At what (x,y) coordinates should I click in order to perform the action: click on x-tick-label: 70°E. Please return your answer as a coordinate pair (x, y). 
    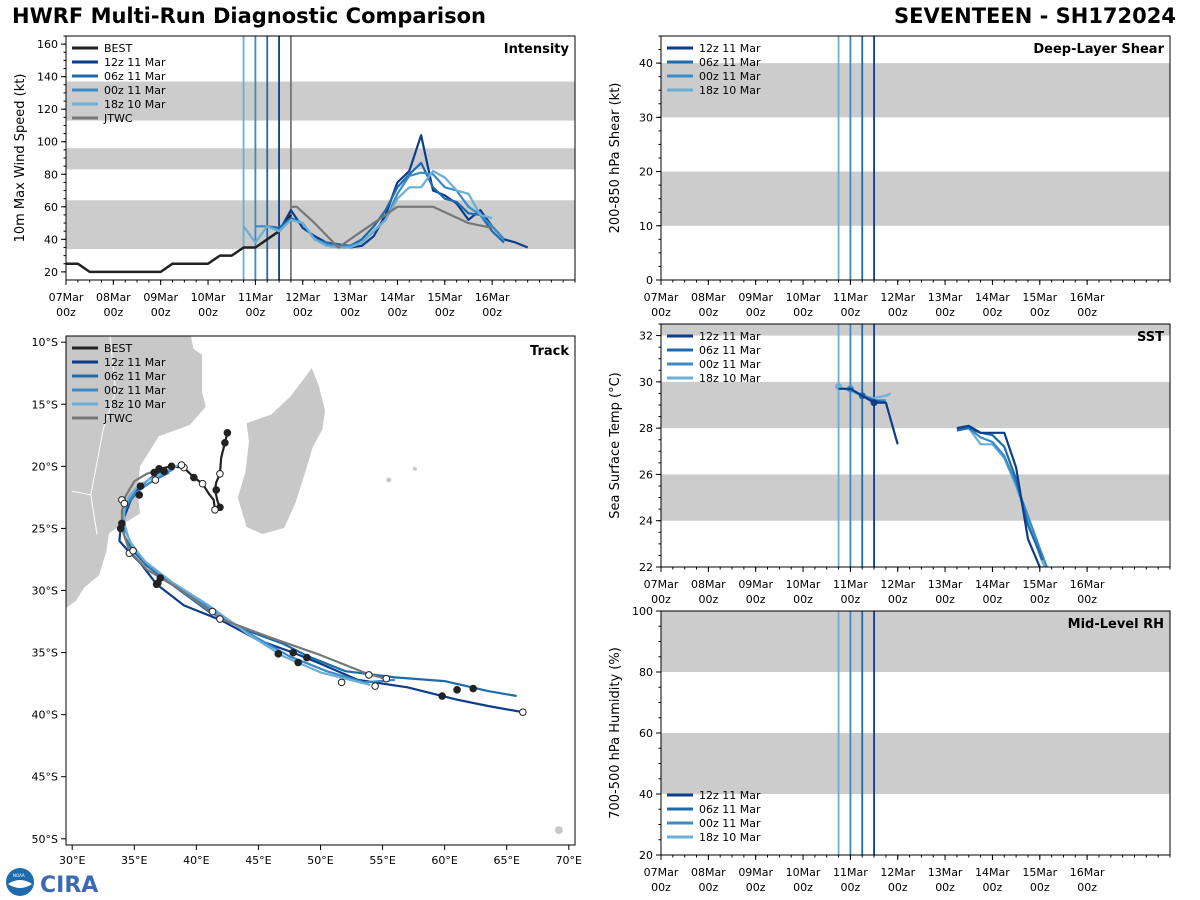
    Looking at the image, I should click on (569, 860).